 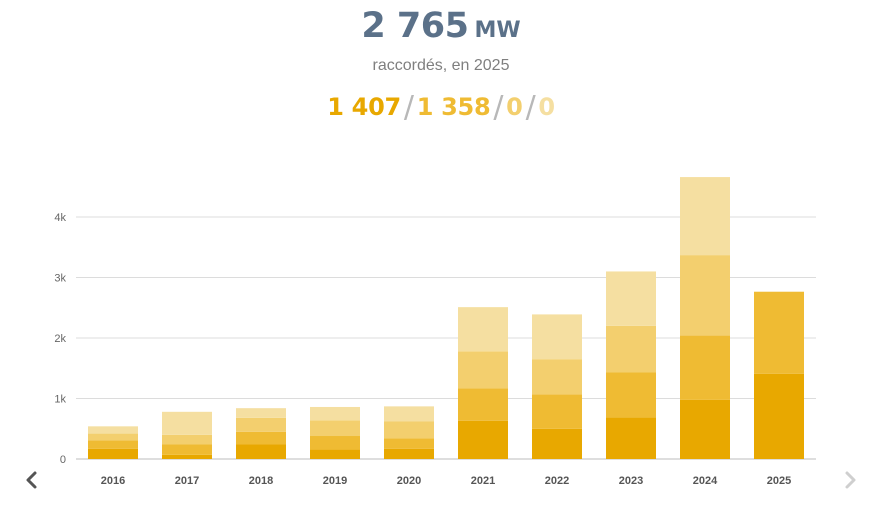 I want to click on y-tick-label: 1k, so click(x=60, y=400).